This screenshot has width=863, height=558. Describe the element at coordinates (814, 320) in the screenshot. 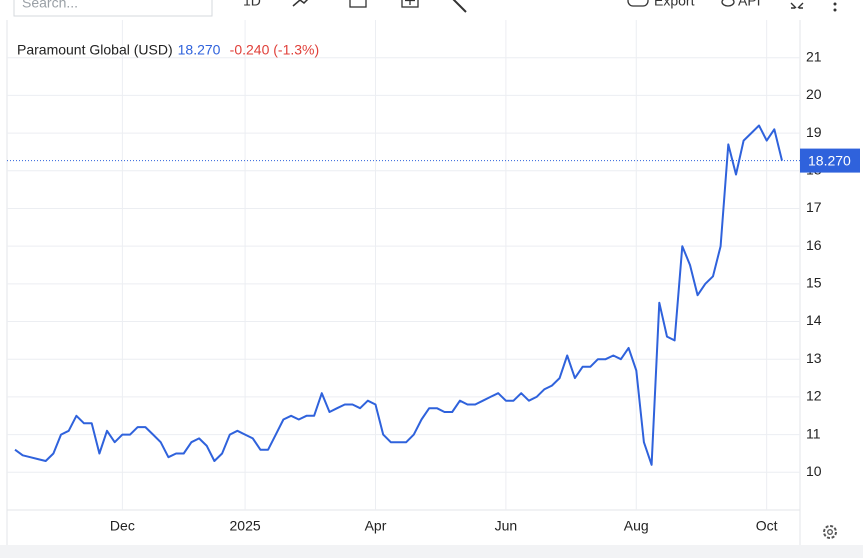

I see `y-tick-label: 14` at that location.